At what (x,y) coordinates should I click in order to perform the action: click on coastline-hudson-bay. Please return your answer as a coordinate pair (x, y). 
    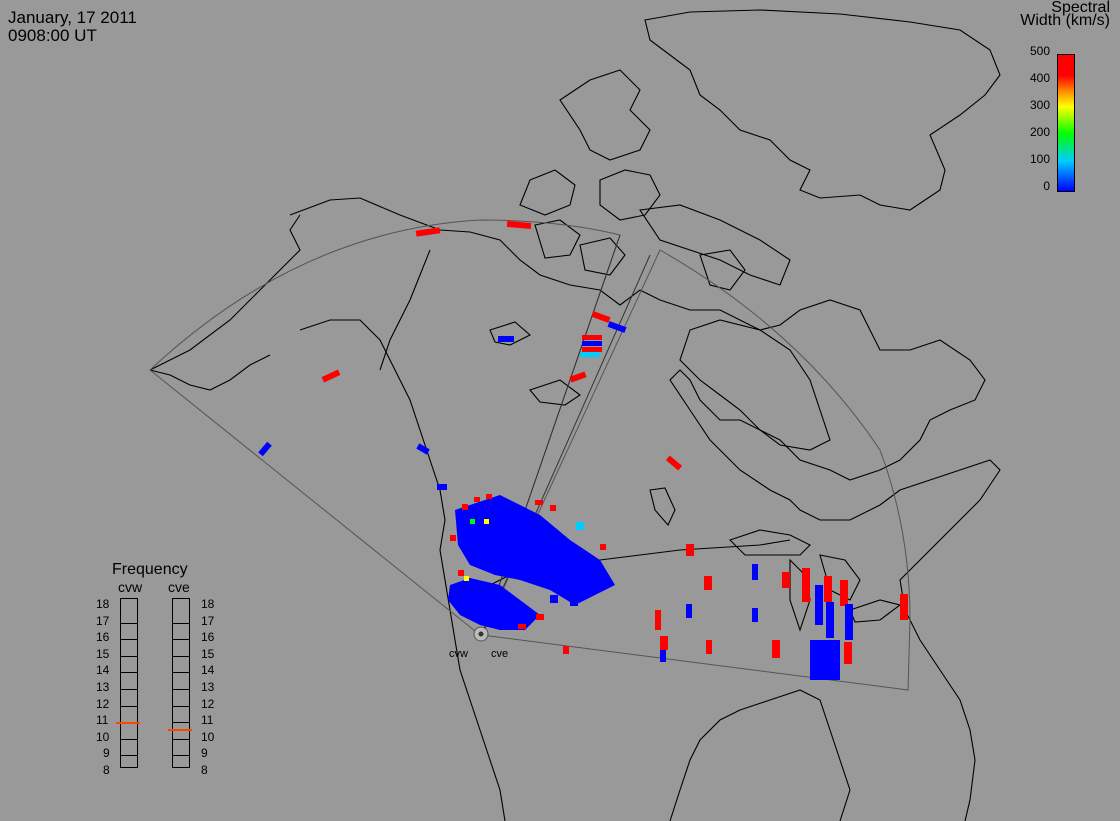
    Looking at the image, I should click on (755, 385).